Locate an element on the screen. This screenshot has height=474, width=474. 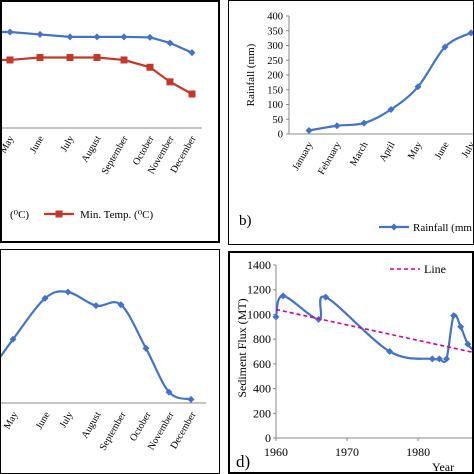
x-tick-label-b: July is located at coordinates (467, 150).